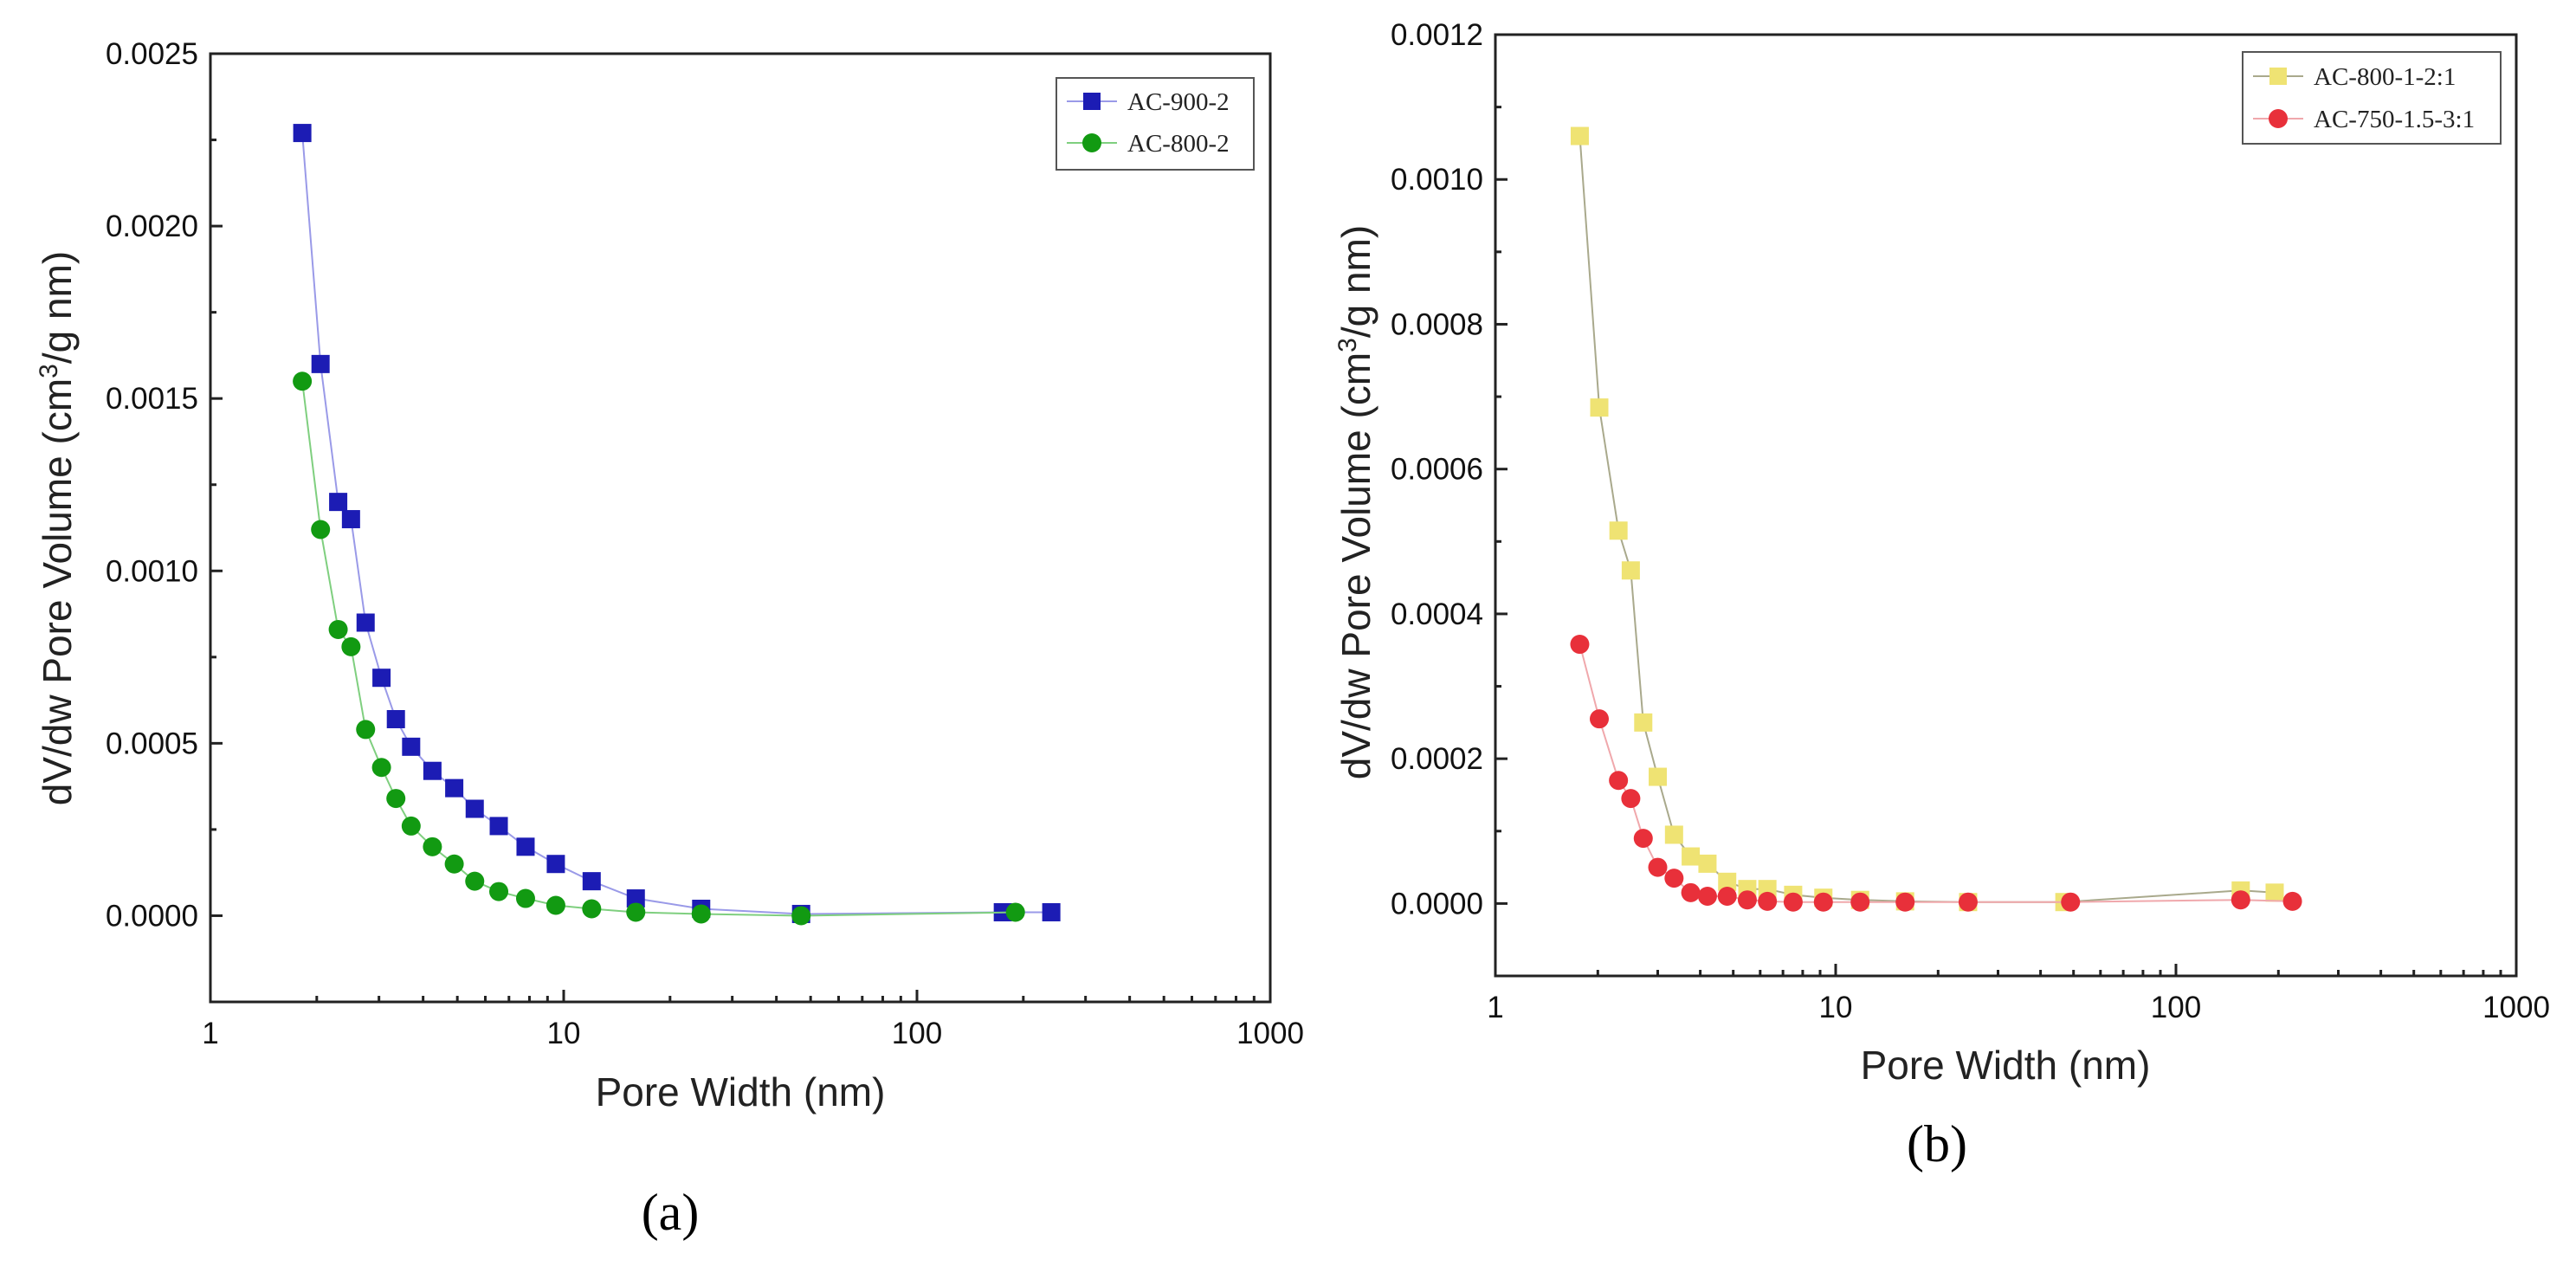 The height and width of the screenshot is (1279, 2576). I want to click on panel-a-legend-marker-ac800, so click(1091, 143).